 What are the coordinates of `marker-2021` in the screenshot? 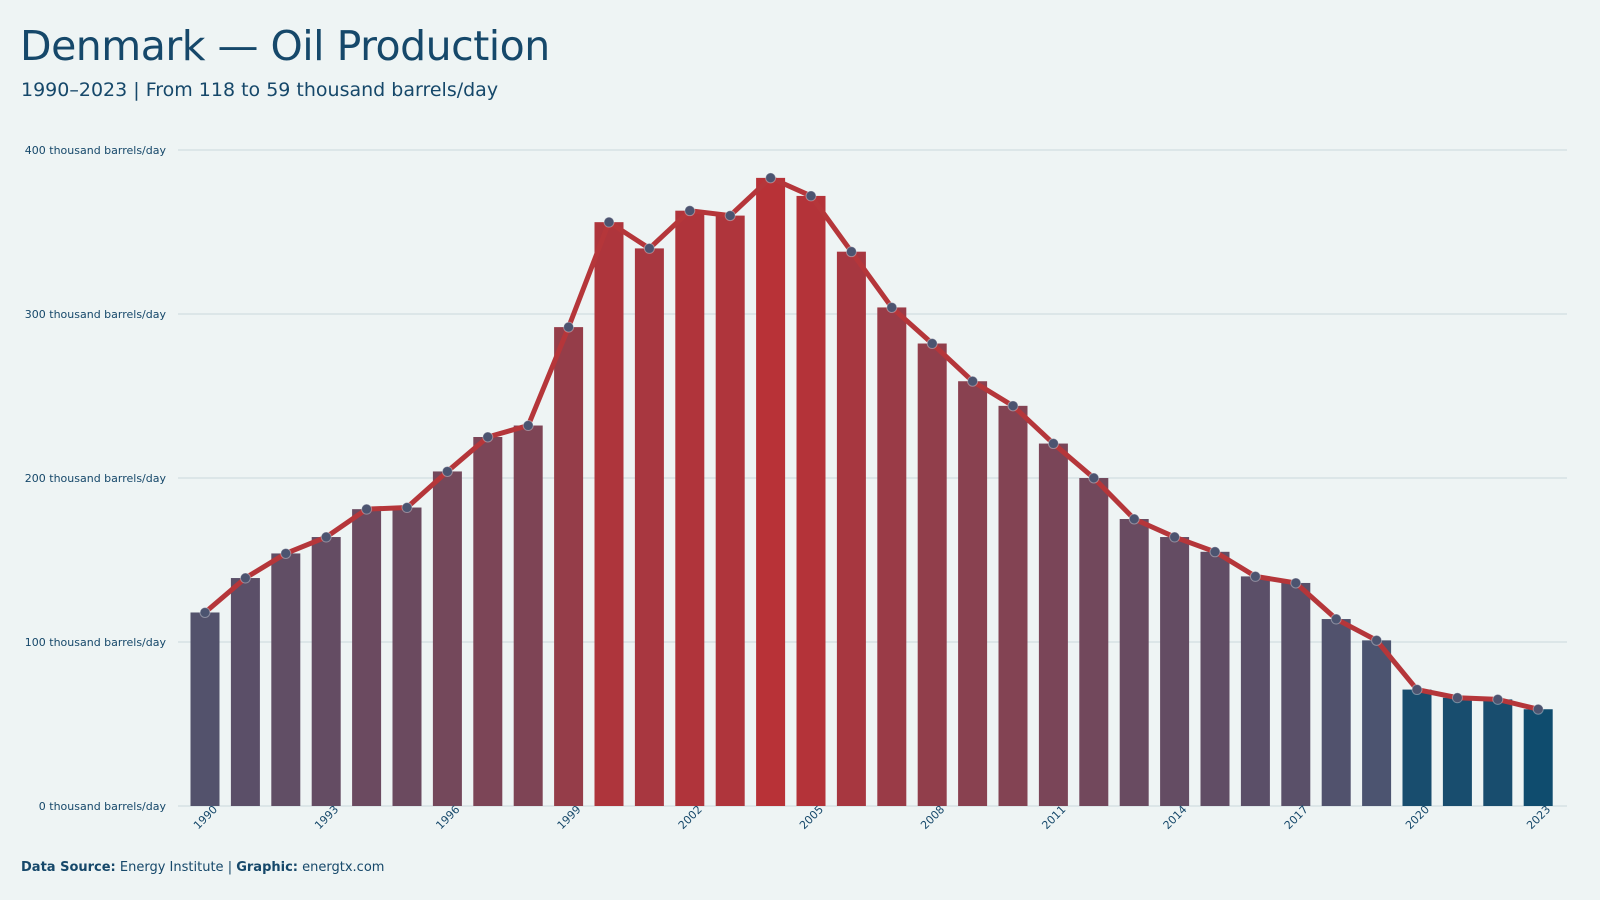 It's located at (1457, 698).